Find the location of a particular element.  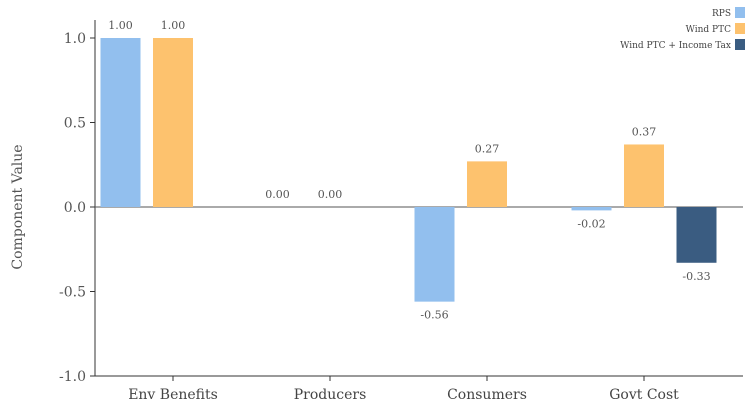

legend-label: RPS is located at coordinates (721, 14).